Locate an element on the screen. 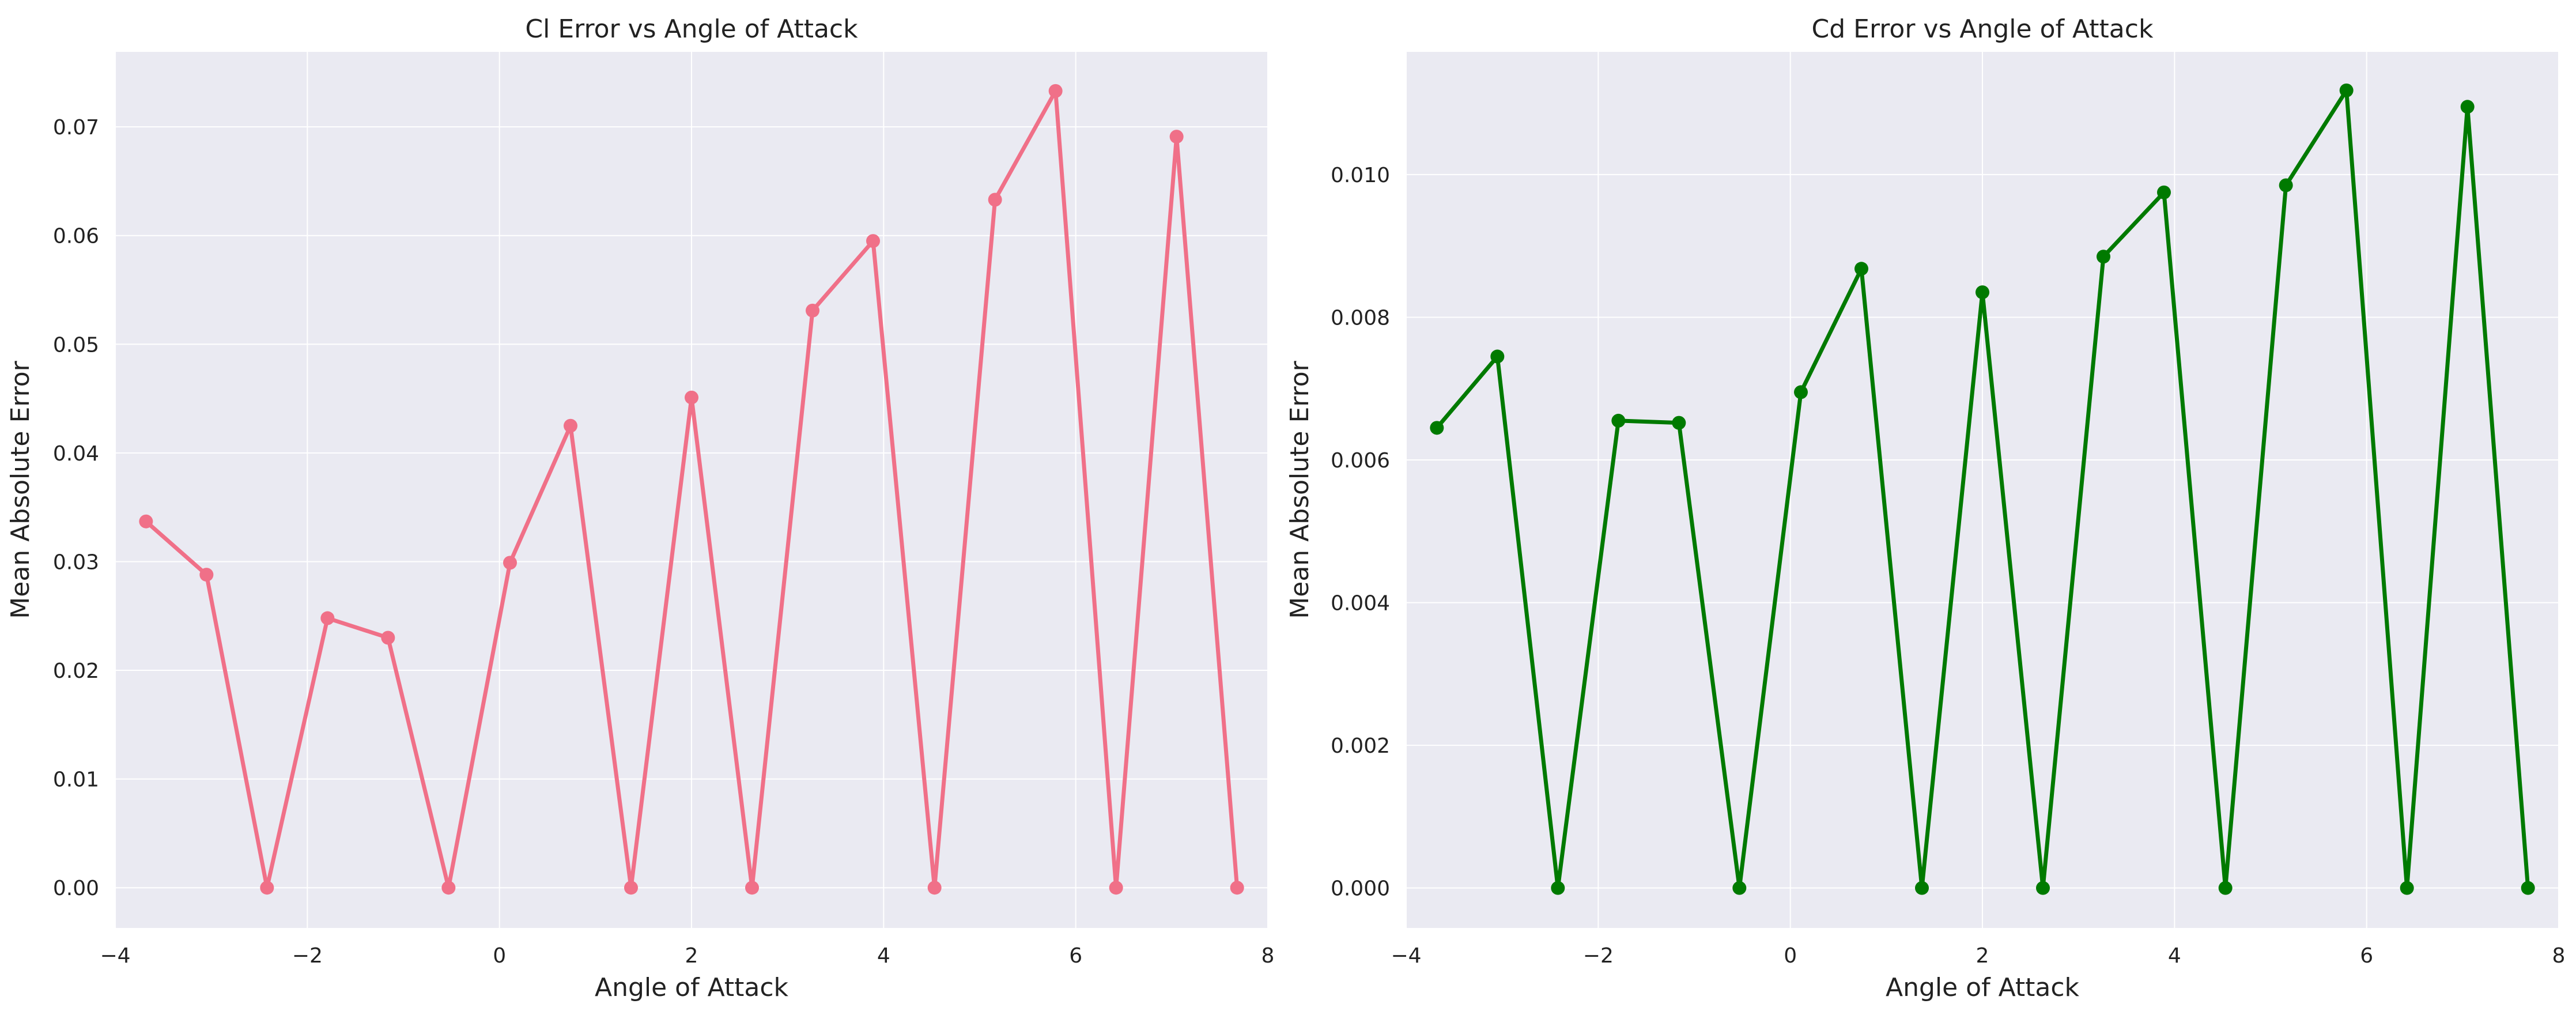 The image size is (2576, 1019). y-tick-label: 0.02 is located at coordinates (76, 671).